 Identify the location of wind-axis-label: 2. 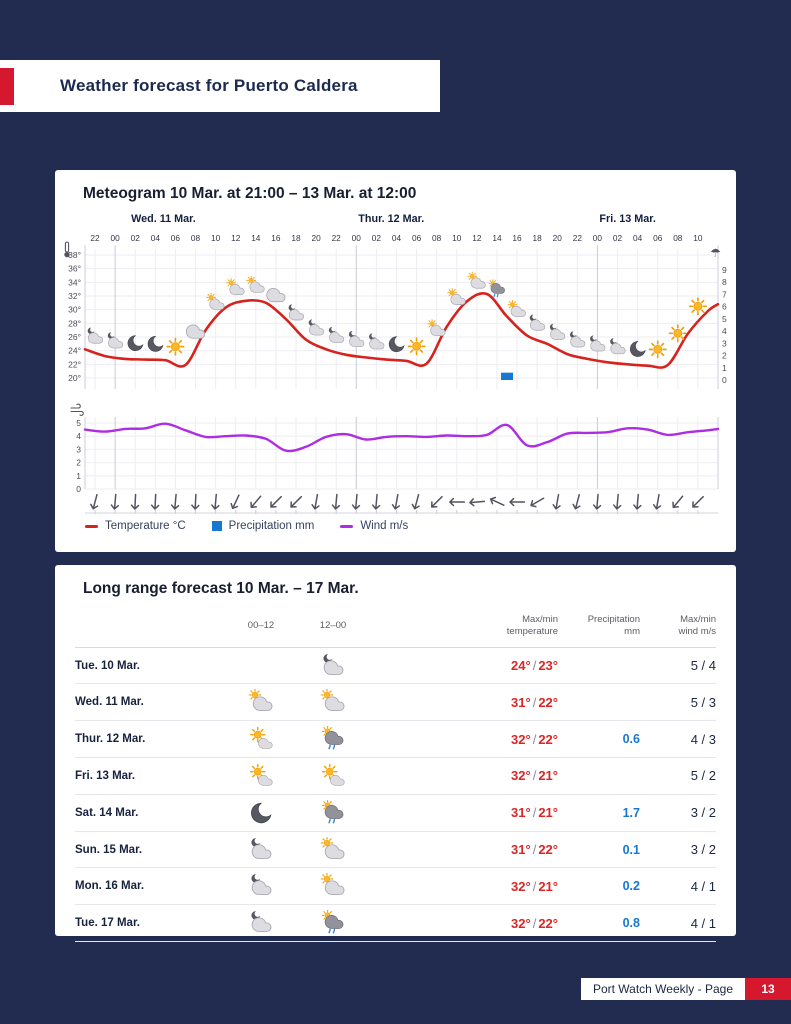
(78, 463).